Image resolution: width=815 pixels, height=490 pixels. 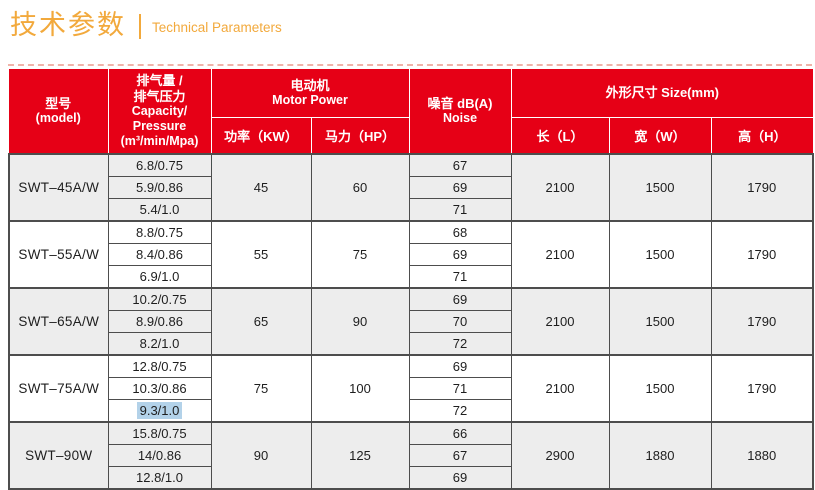 I want to click on capacity-cell: 15.8/0.75, so click(x=159, y=433).